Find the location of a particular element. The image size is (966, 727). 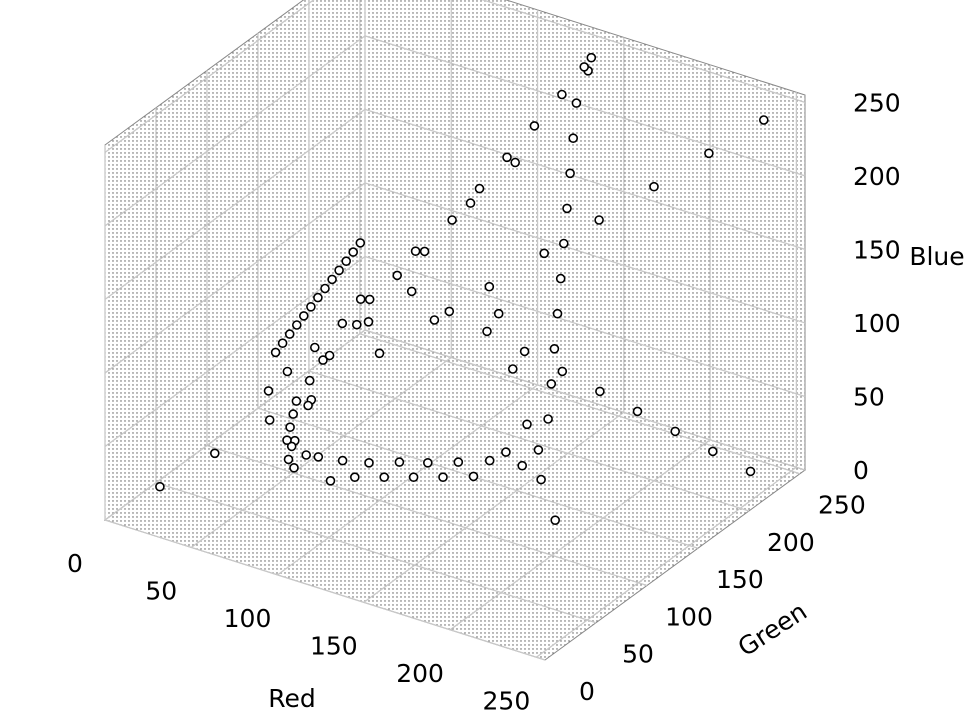

y-tick-label: 200 is located at coordinates (791, 542).